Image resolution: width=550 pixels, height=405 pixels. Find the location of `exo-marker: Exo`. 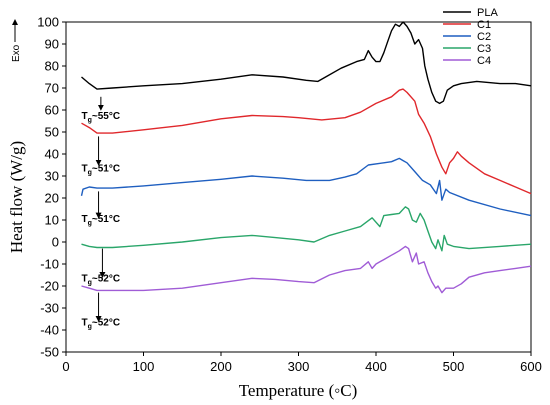

exo-marker: Exo is located at coordinates (16, 40).